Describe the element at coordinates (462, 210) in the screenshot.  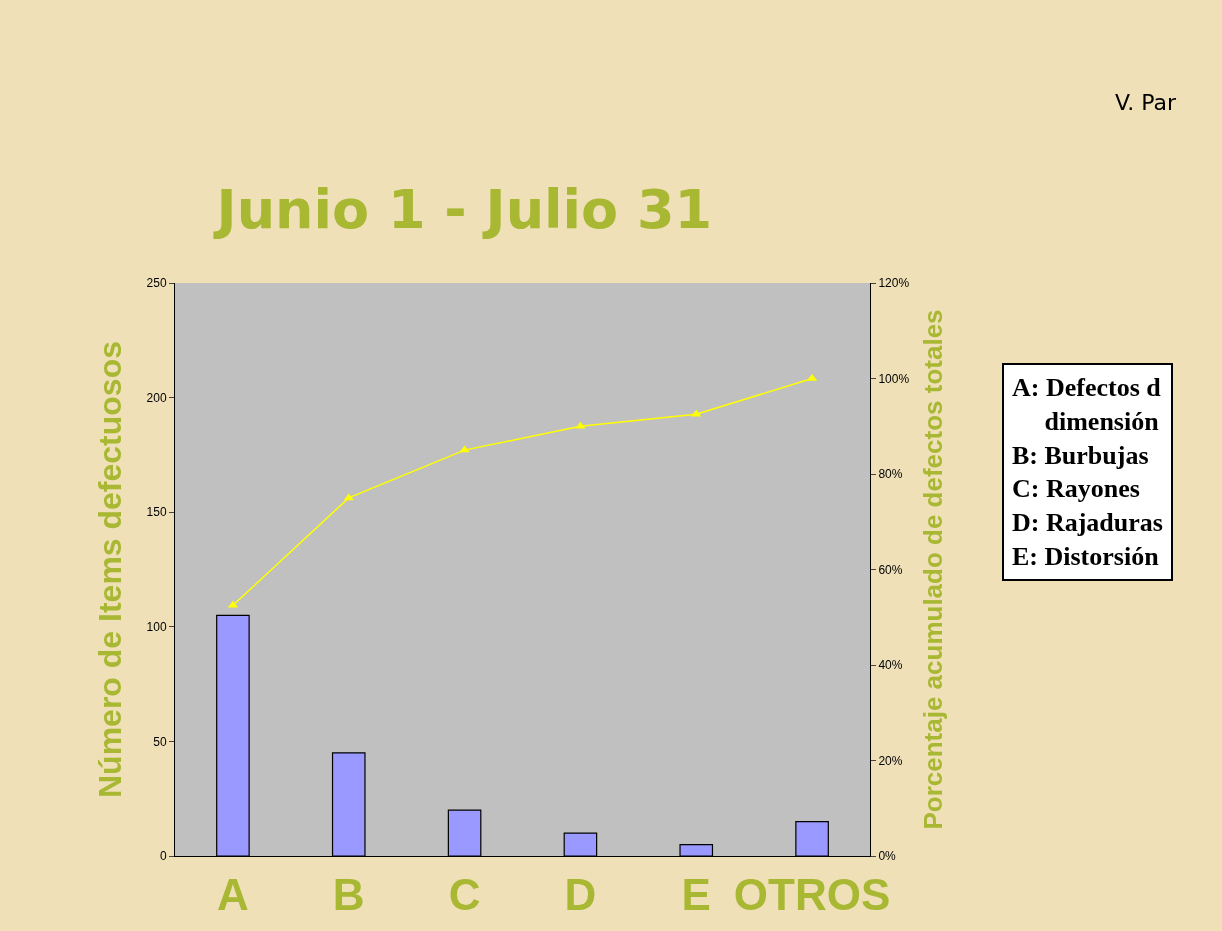
I see `chart-title: Junio 1 - Julio 31` at that location.